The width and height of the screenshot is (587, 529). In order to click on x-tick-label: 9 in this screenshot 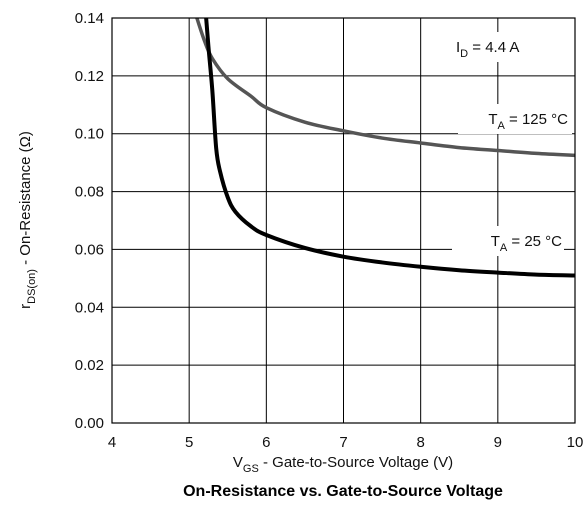, I will do `click(498, 442)`.